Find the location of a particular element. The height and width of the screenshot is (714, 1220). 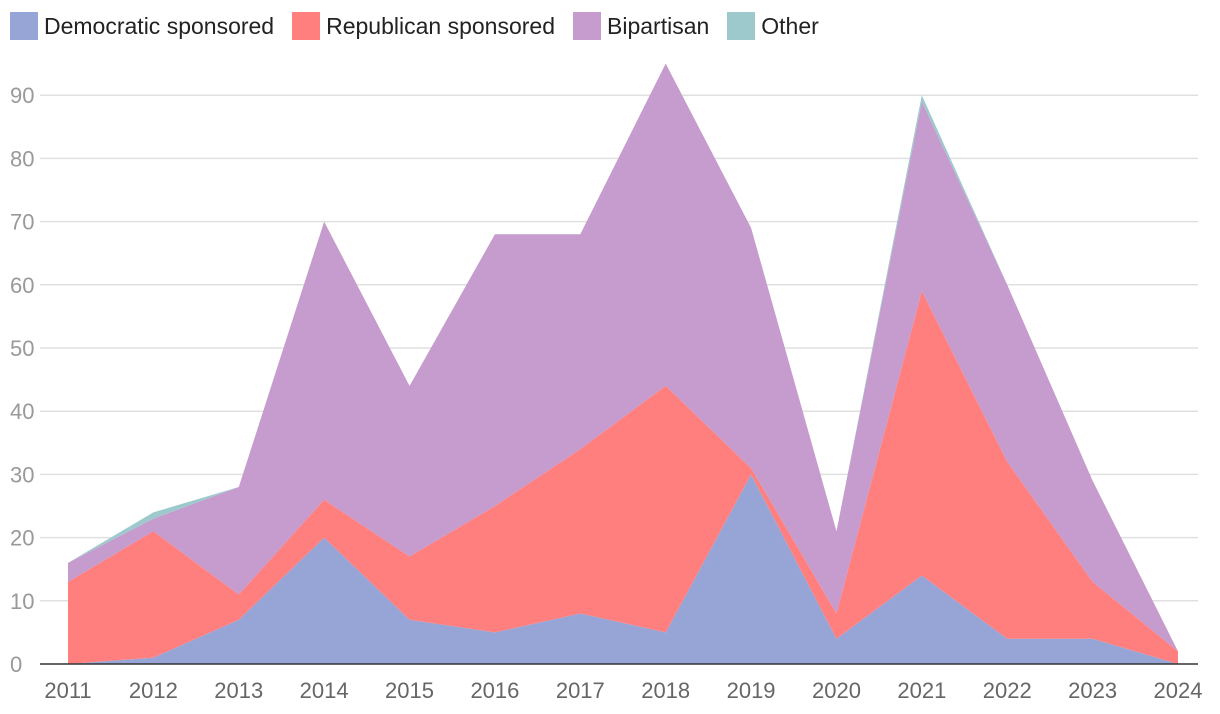

legend-item-bipartisan: Bipartisan is located at coordinates (641, 26).